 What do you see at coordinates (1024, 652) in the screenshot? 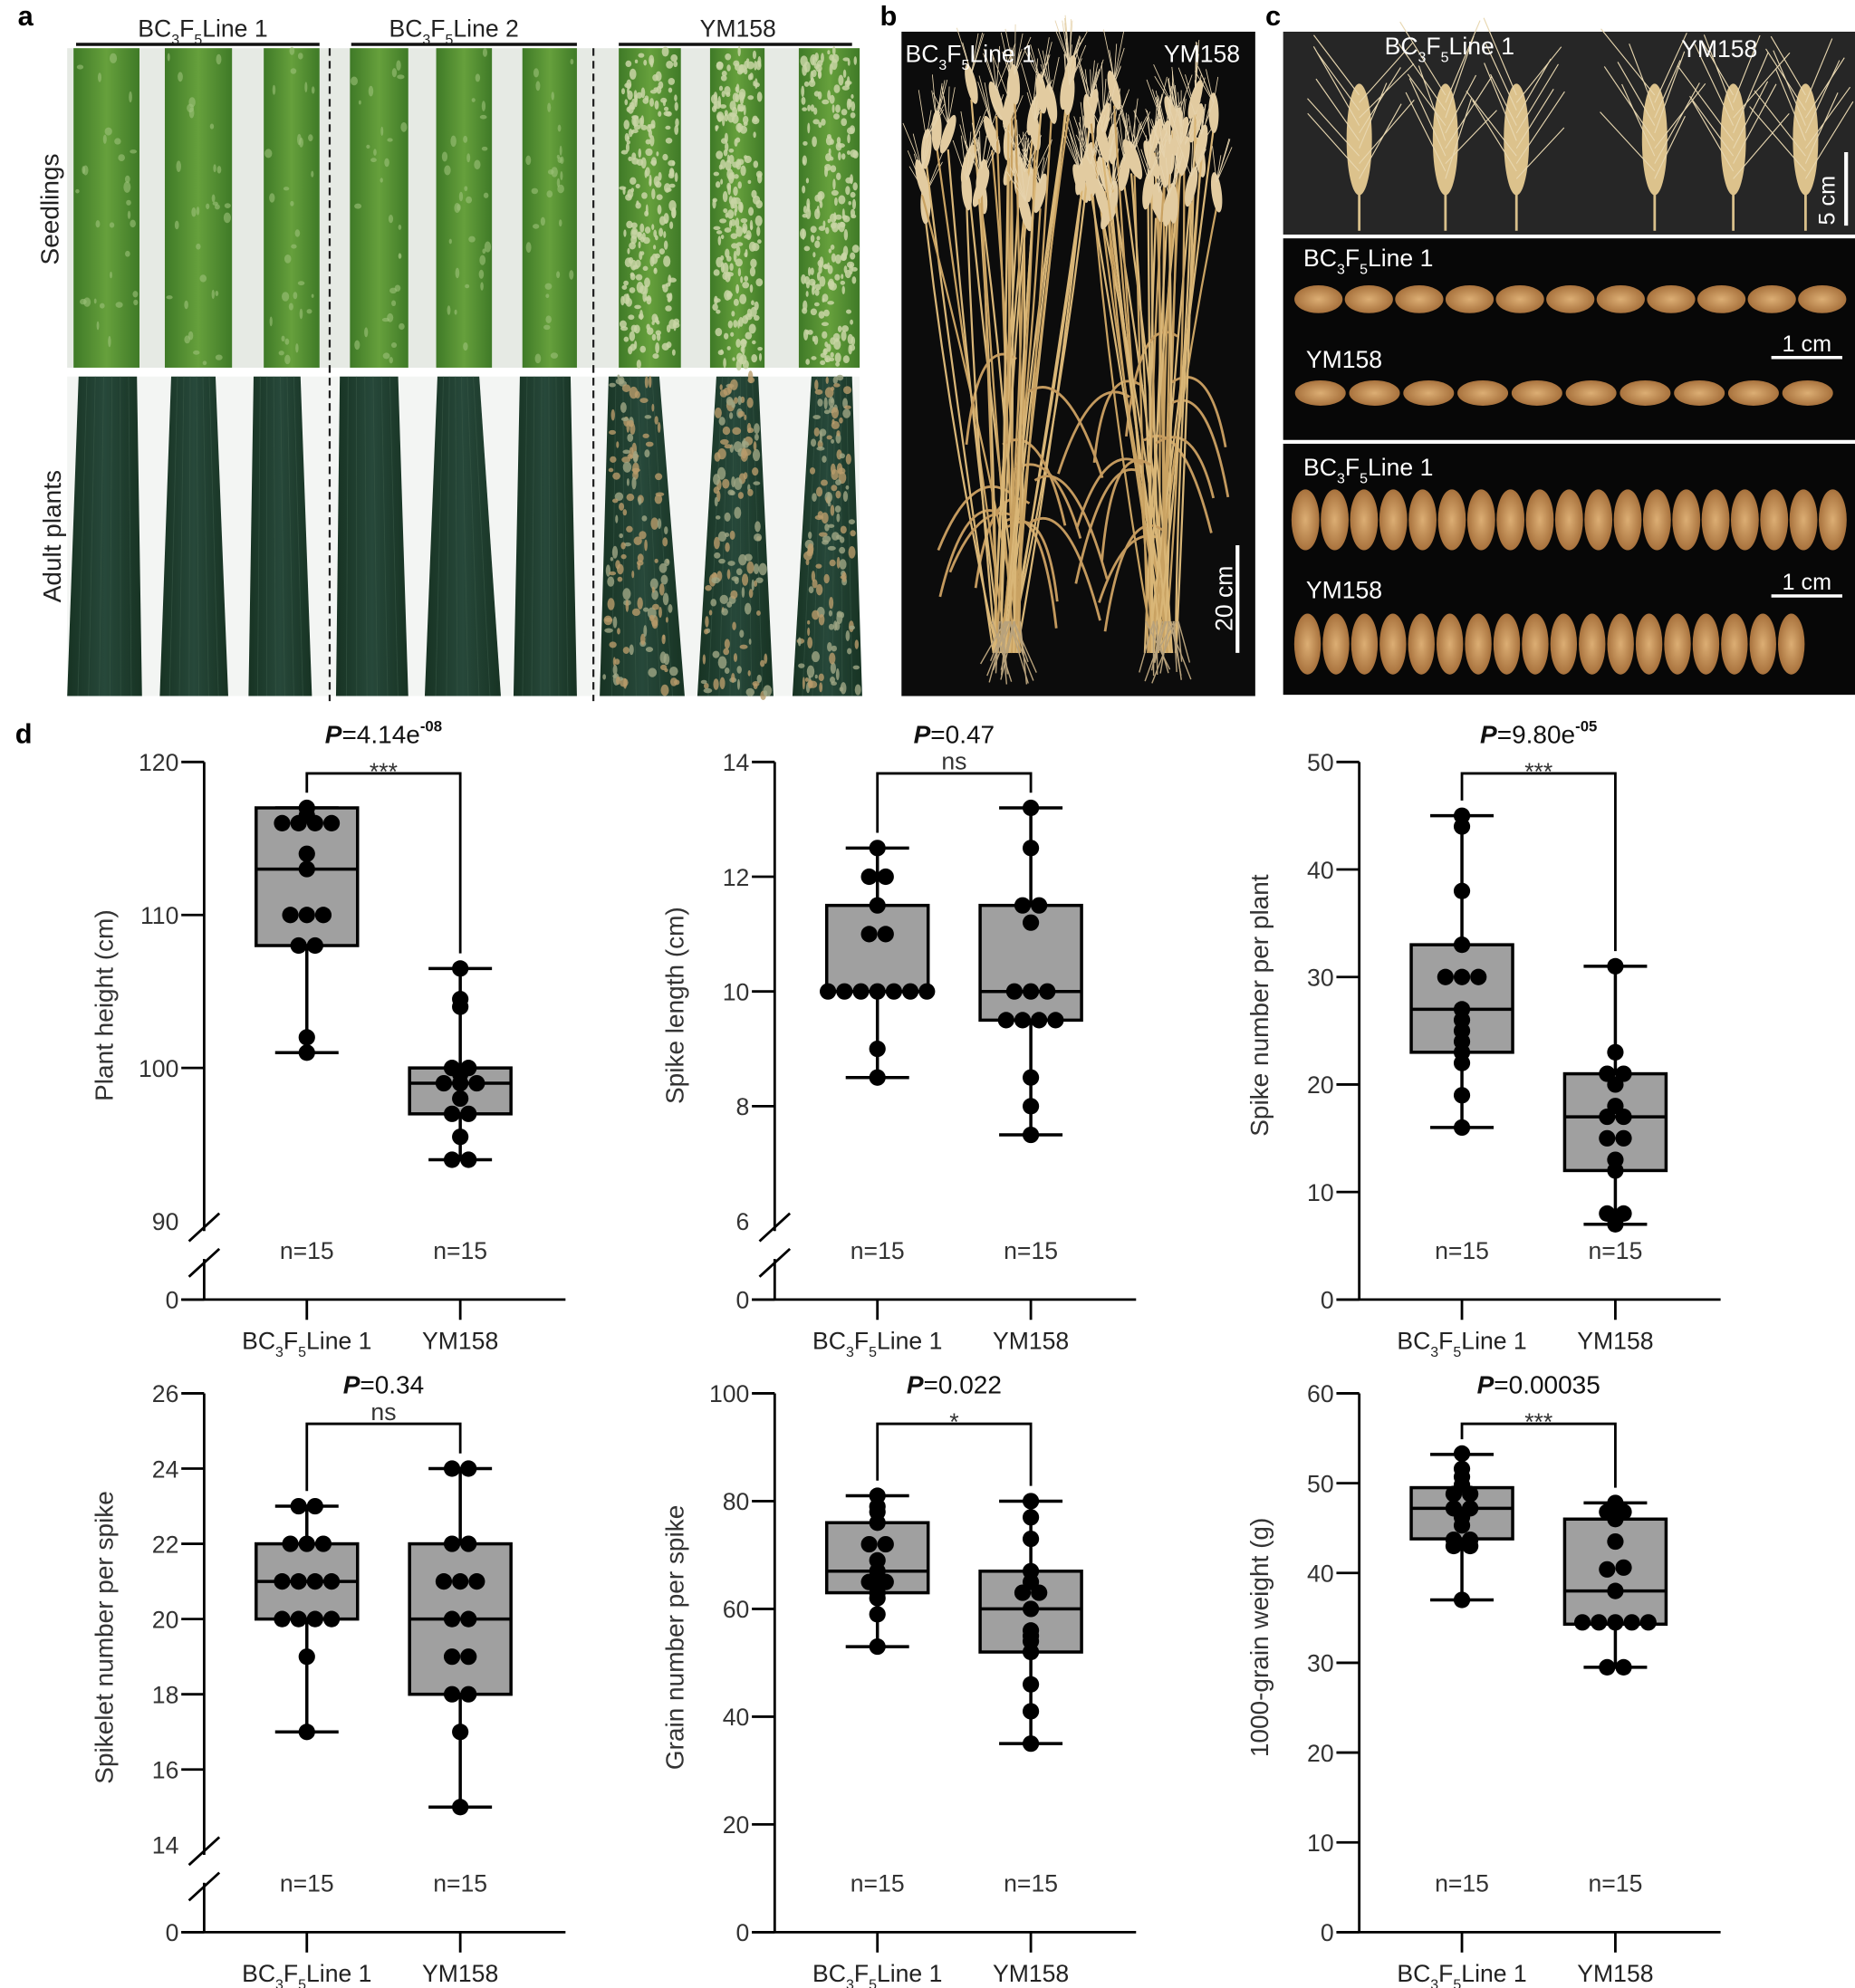
I see `root` at bounding box center [1024, 652].